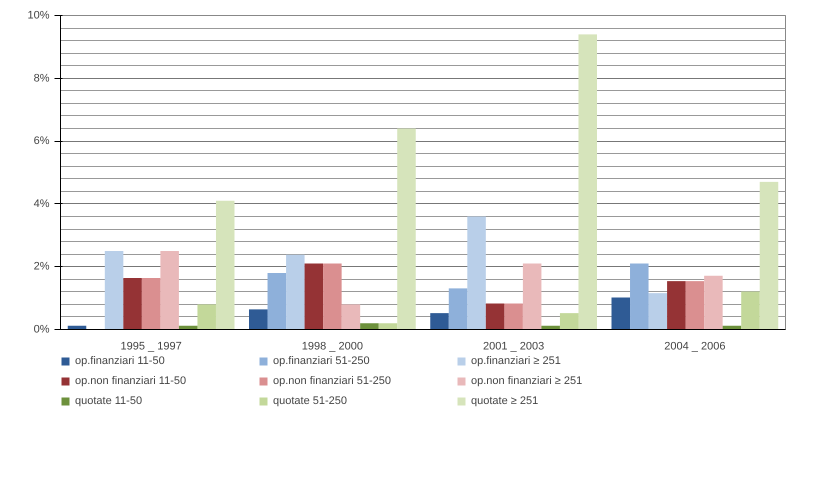  I want to click on legend-label: op.non finanziari 51-250, so click(332, 381).